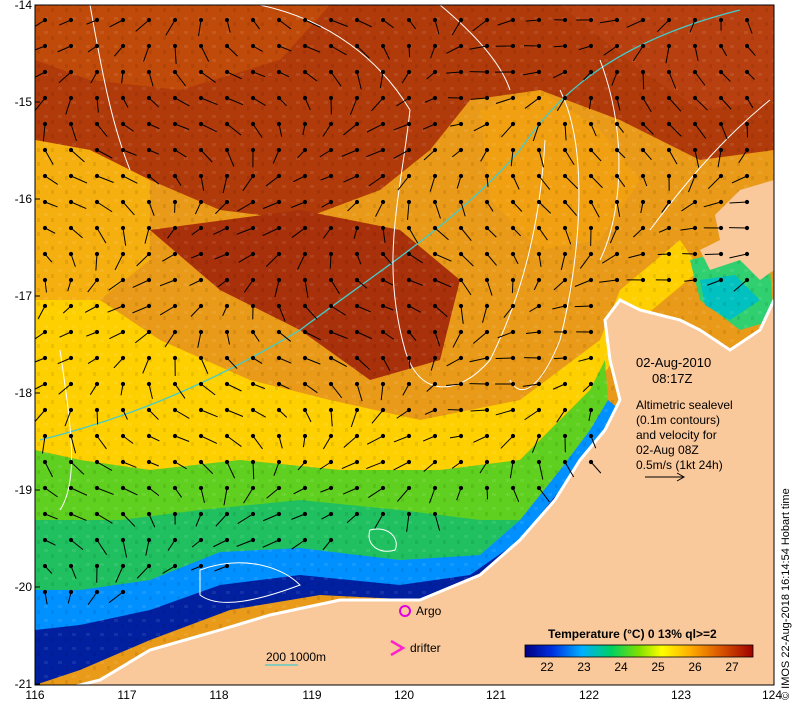 The width and height of the screenshot is (800, 710). Describe the element at coordinates (23, 393) in the screenshot. I see `y-axis-label: -18` at that location.